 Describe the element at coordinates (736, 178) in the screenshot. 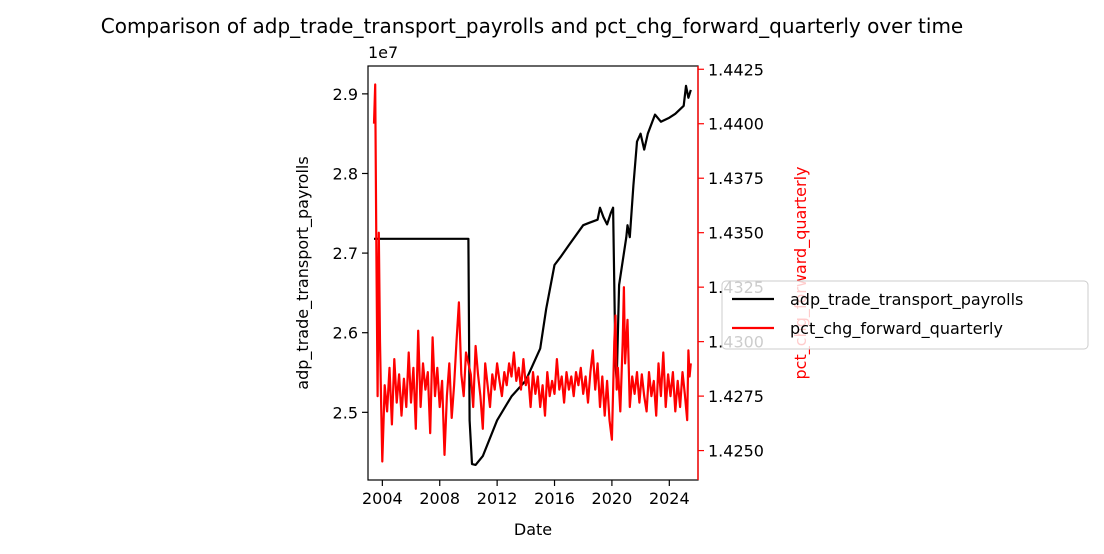

I see `right-tick-label: 1.4375` at that location.